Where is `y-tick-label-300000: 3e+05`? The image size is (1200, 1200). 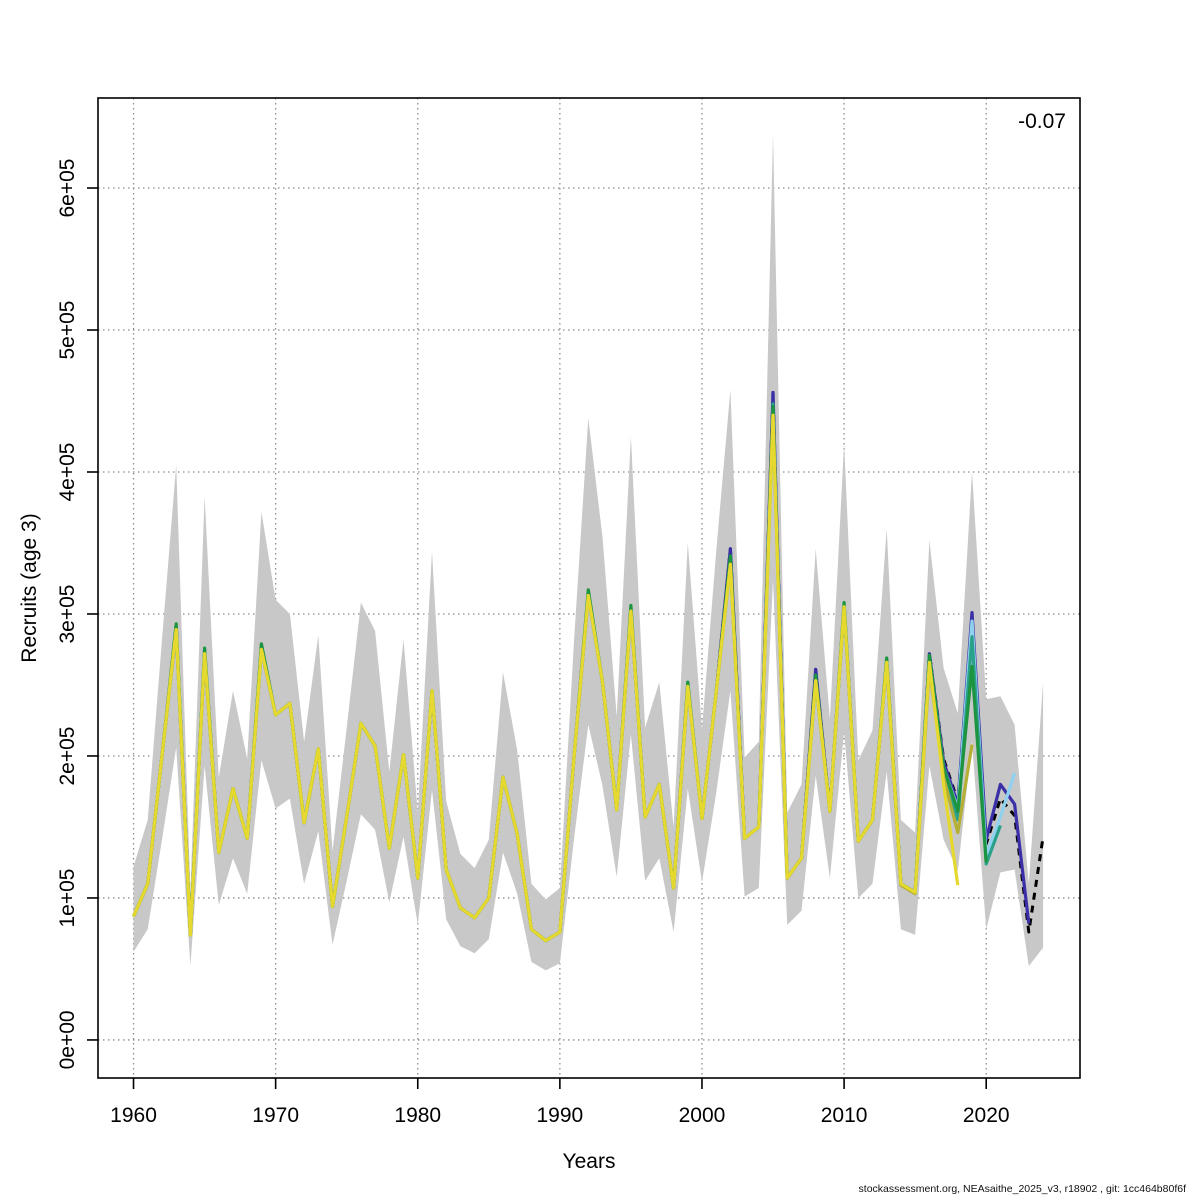
y-tick-label-300000: 3e+05 is located at coordinates (67, 614).